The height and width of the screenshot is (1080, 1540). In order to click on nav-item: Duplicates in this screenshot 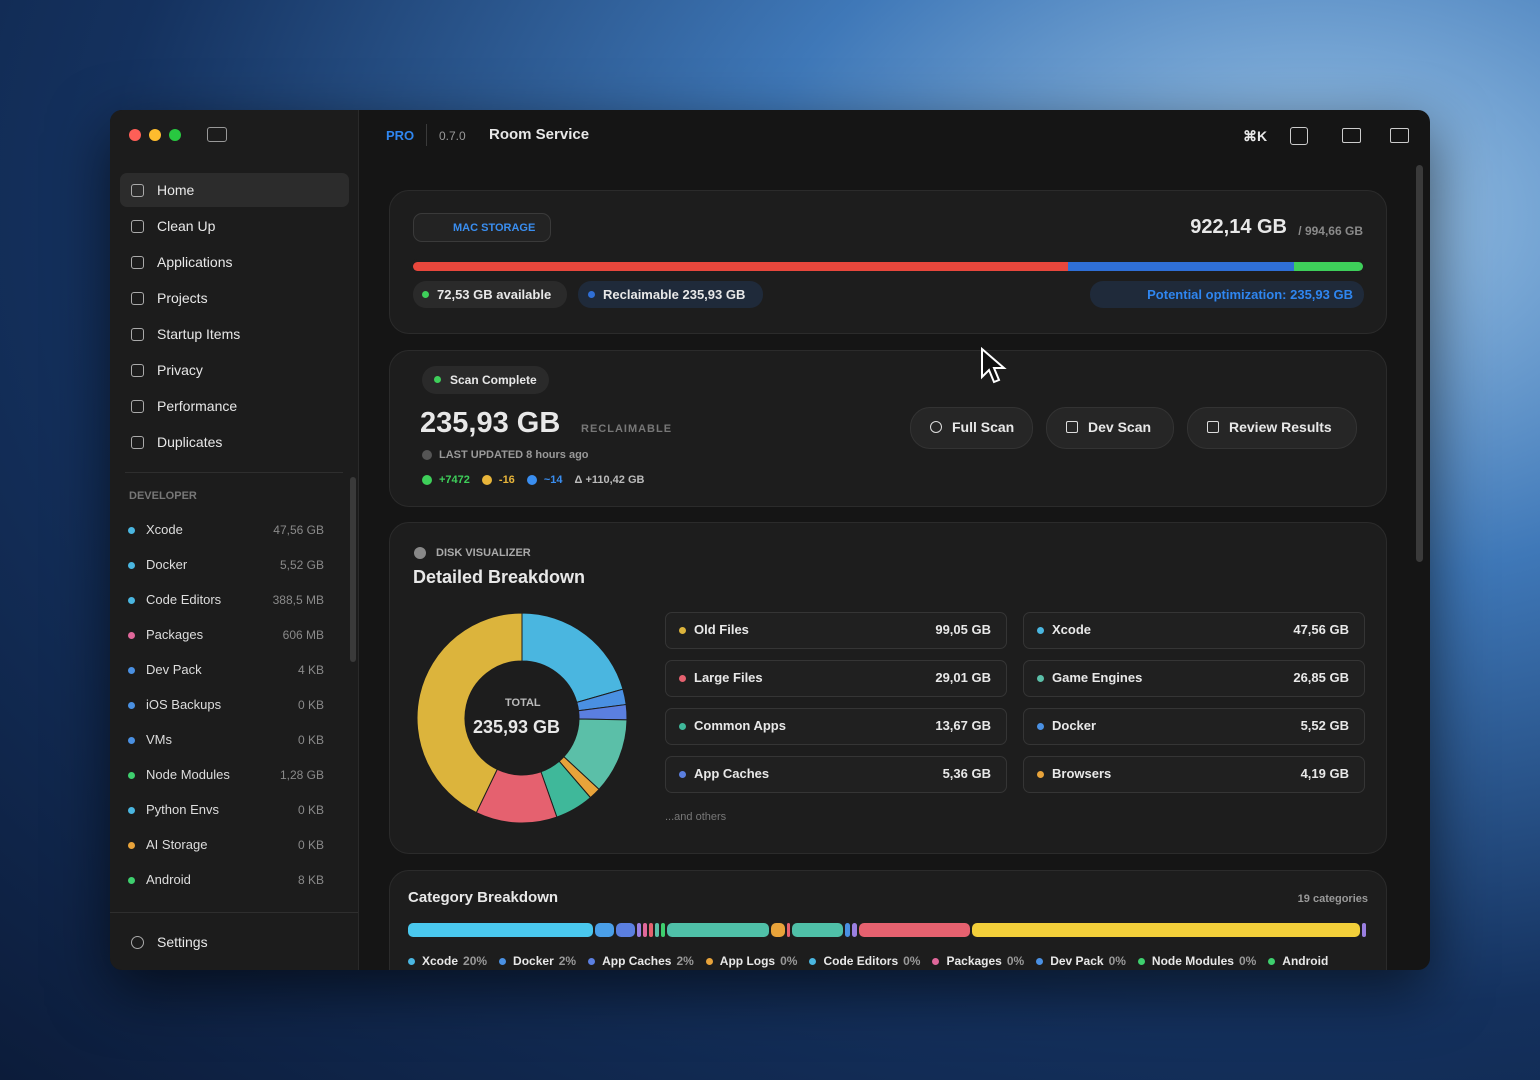, I will do `click(190, 442)`.